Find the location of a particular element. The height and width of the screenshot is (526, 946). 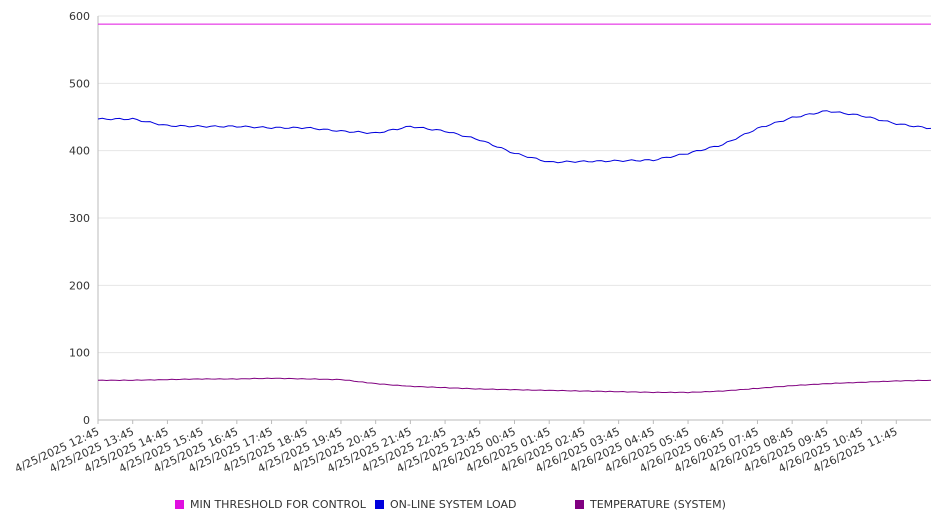

legend-label-temperature: TEMPERATURE (SYSTEM) is located at coordinates (658, 504).